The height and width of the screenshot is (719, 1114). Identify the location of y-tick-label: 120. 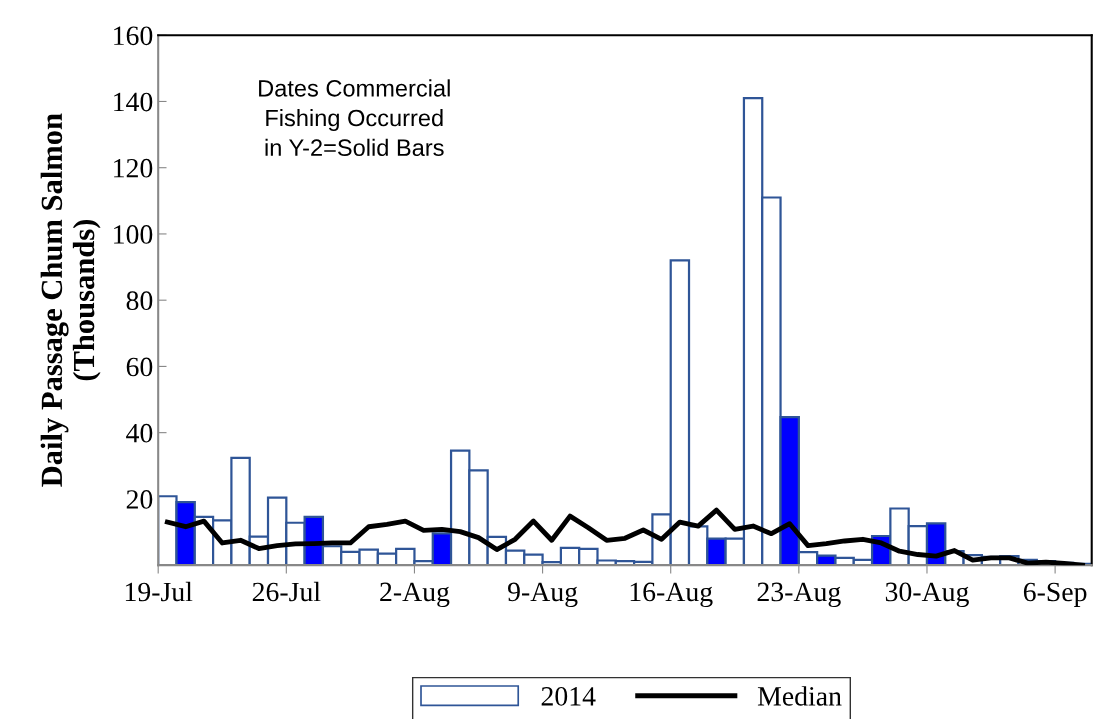
(133, 168).